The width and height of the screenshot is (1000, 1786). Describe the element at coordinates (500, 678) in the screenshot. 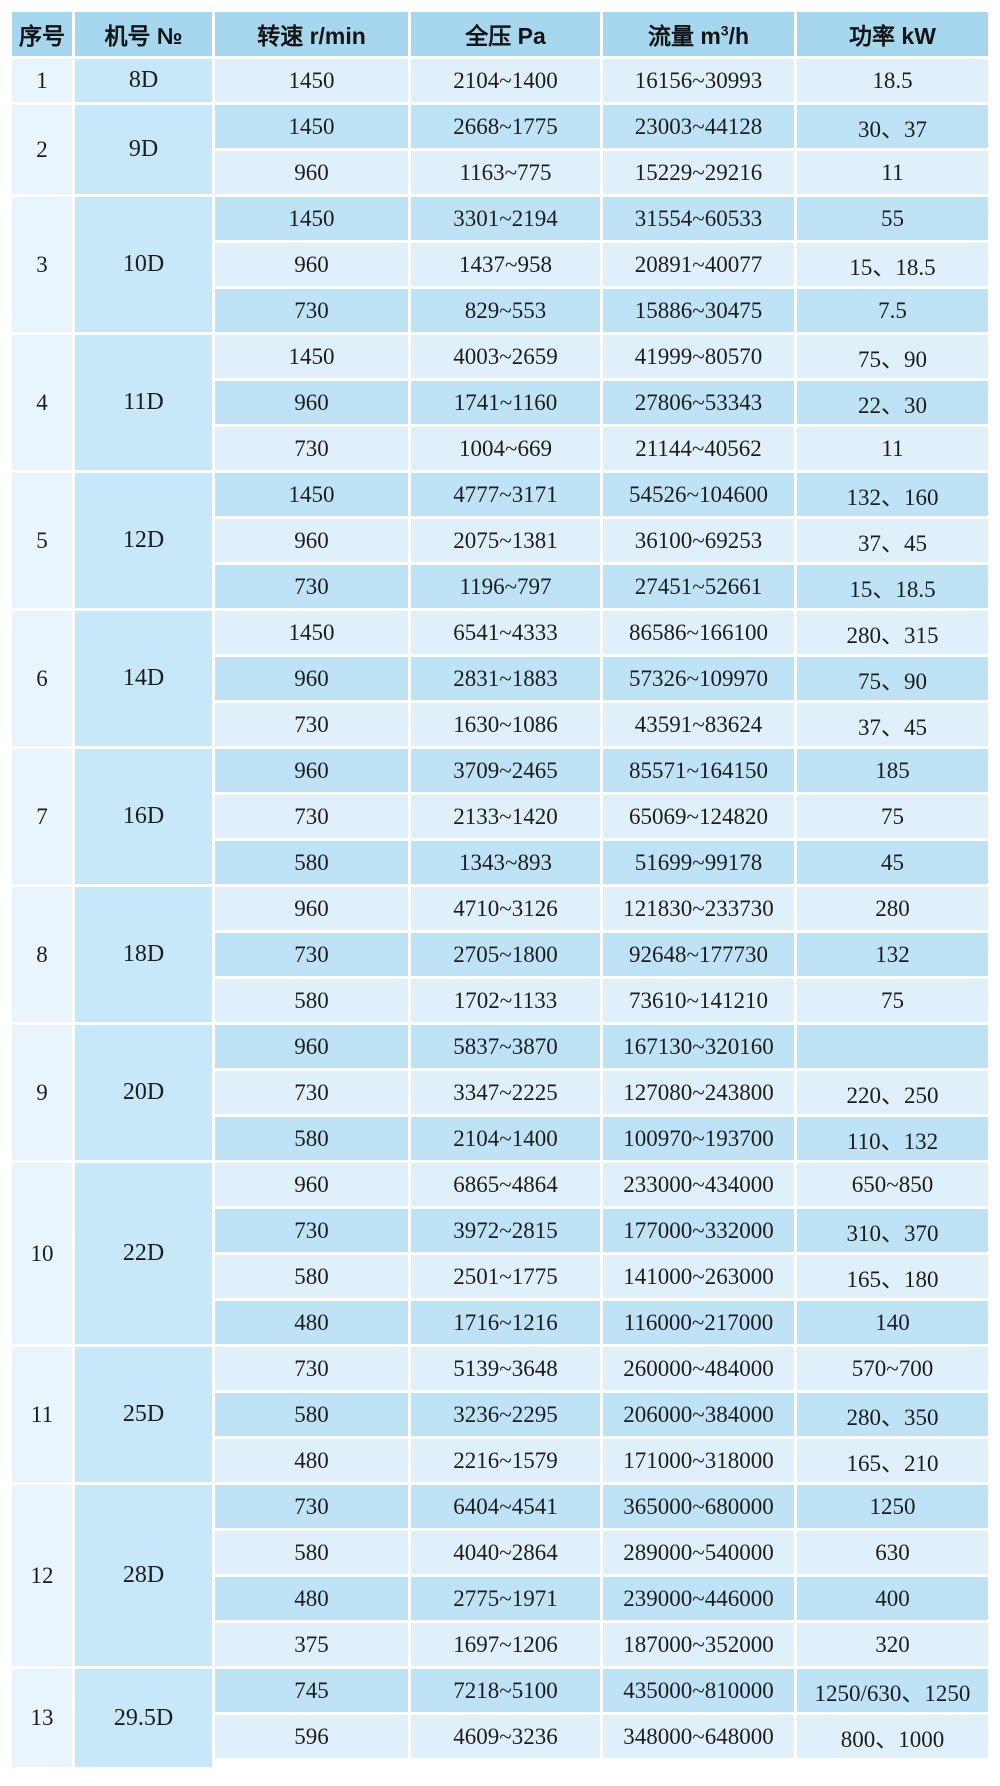

I see `table-row: 6 14D 1450 6541~4333 86586~166100 280、315` at that location.